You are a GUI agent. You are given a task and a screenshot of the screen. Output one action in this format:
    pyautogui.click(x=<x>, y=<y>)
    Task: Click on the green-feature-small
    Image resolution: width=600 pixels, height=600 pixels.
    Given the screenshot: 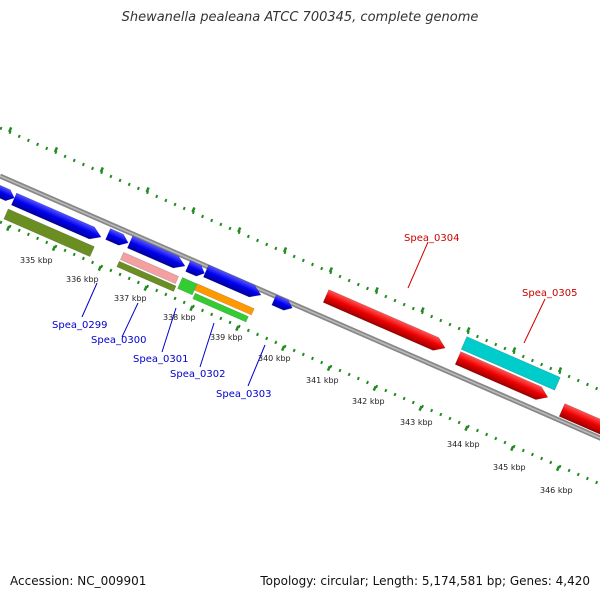 What is the action you would take?
    pyautogui.click(x=187, y=286)
    